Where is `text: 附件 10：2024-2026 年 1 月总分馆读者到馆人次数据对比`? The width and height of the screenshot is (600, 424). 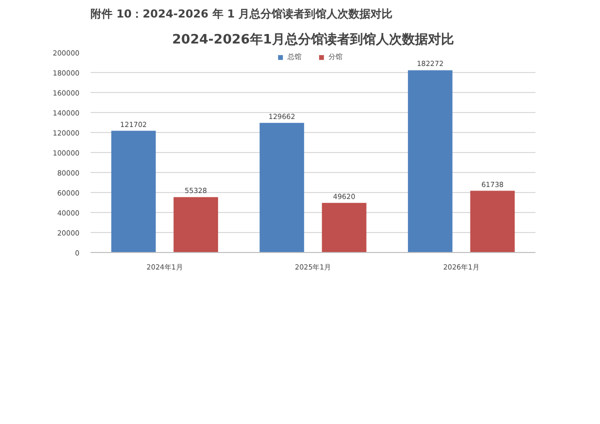 text: 附件 10：2024-2026 年 1 月总分馆读者到馆人次数据对比 is located at coordinates (241, 14).